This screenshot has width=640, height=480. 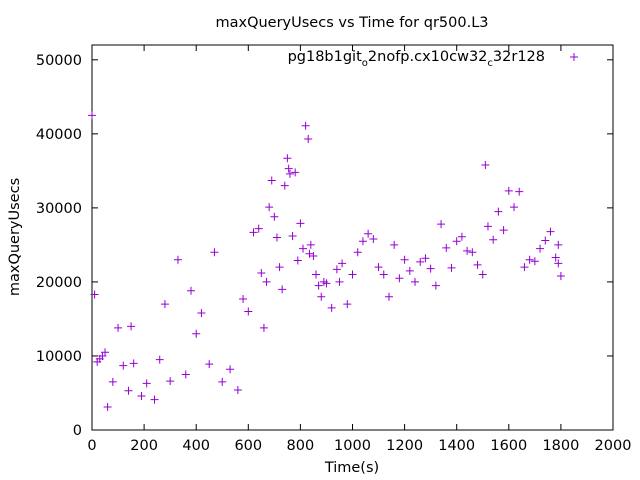 What do you see at coordinates (59, 135) in the screenshot?
I see `y-tick-label: 40000` at bounding box center [59, 135].